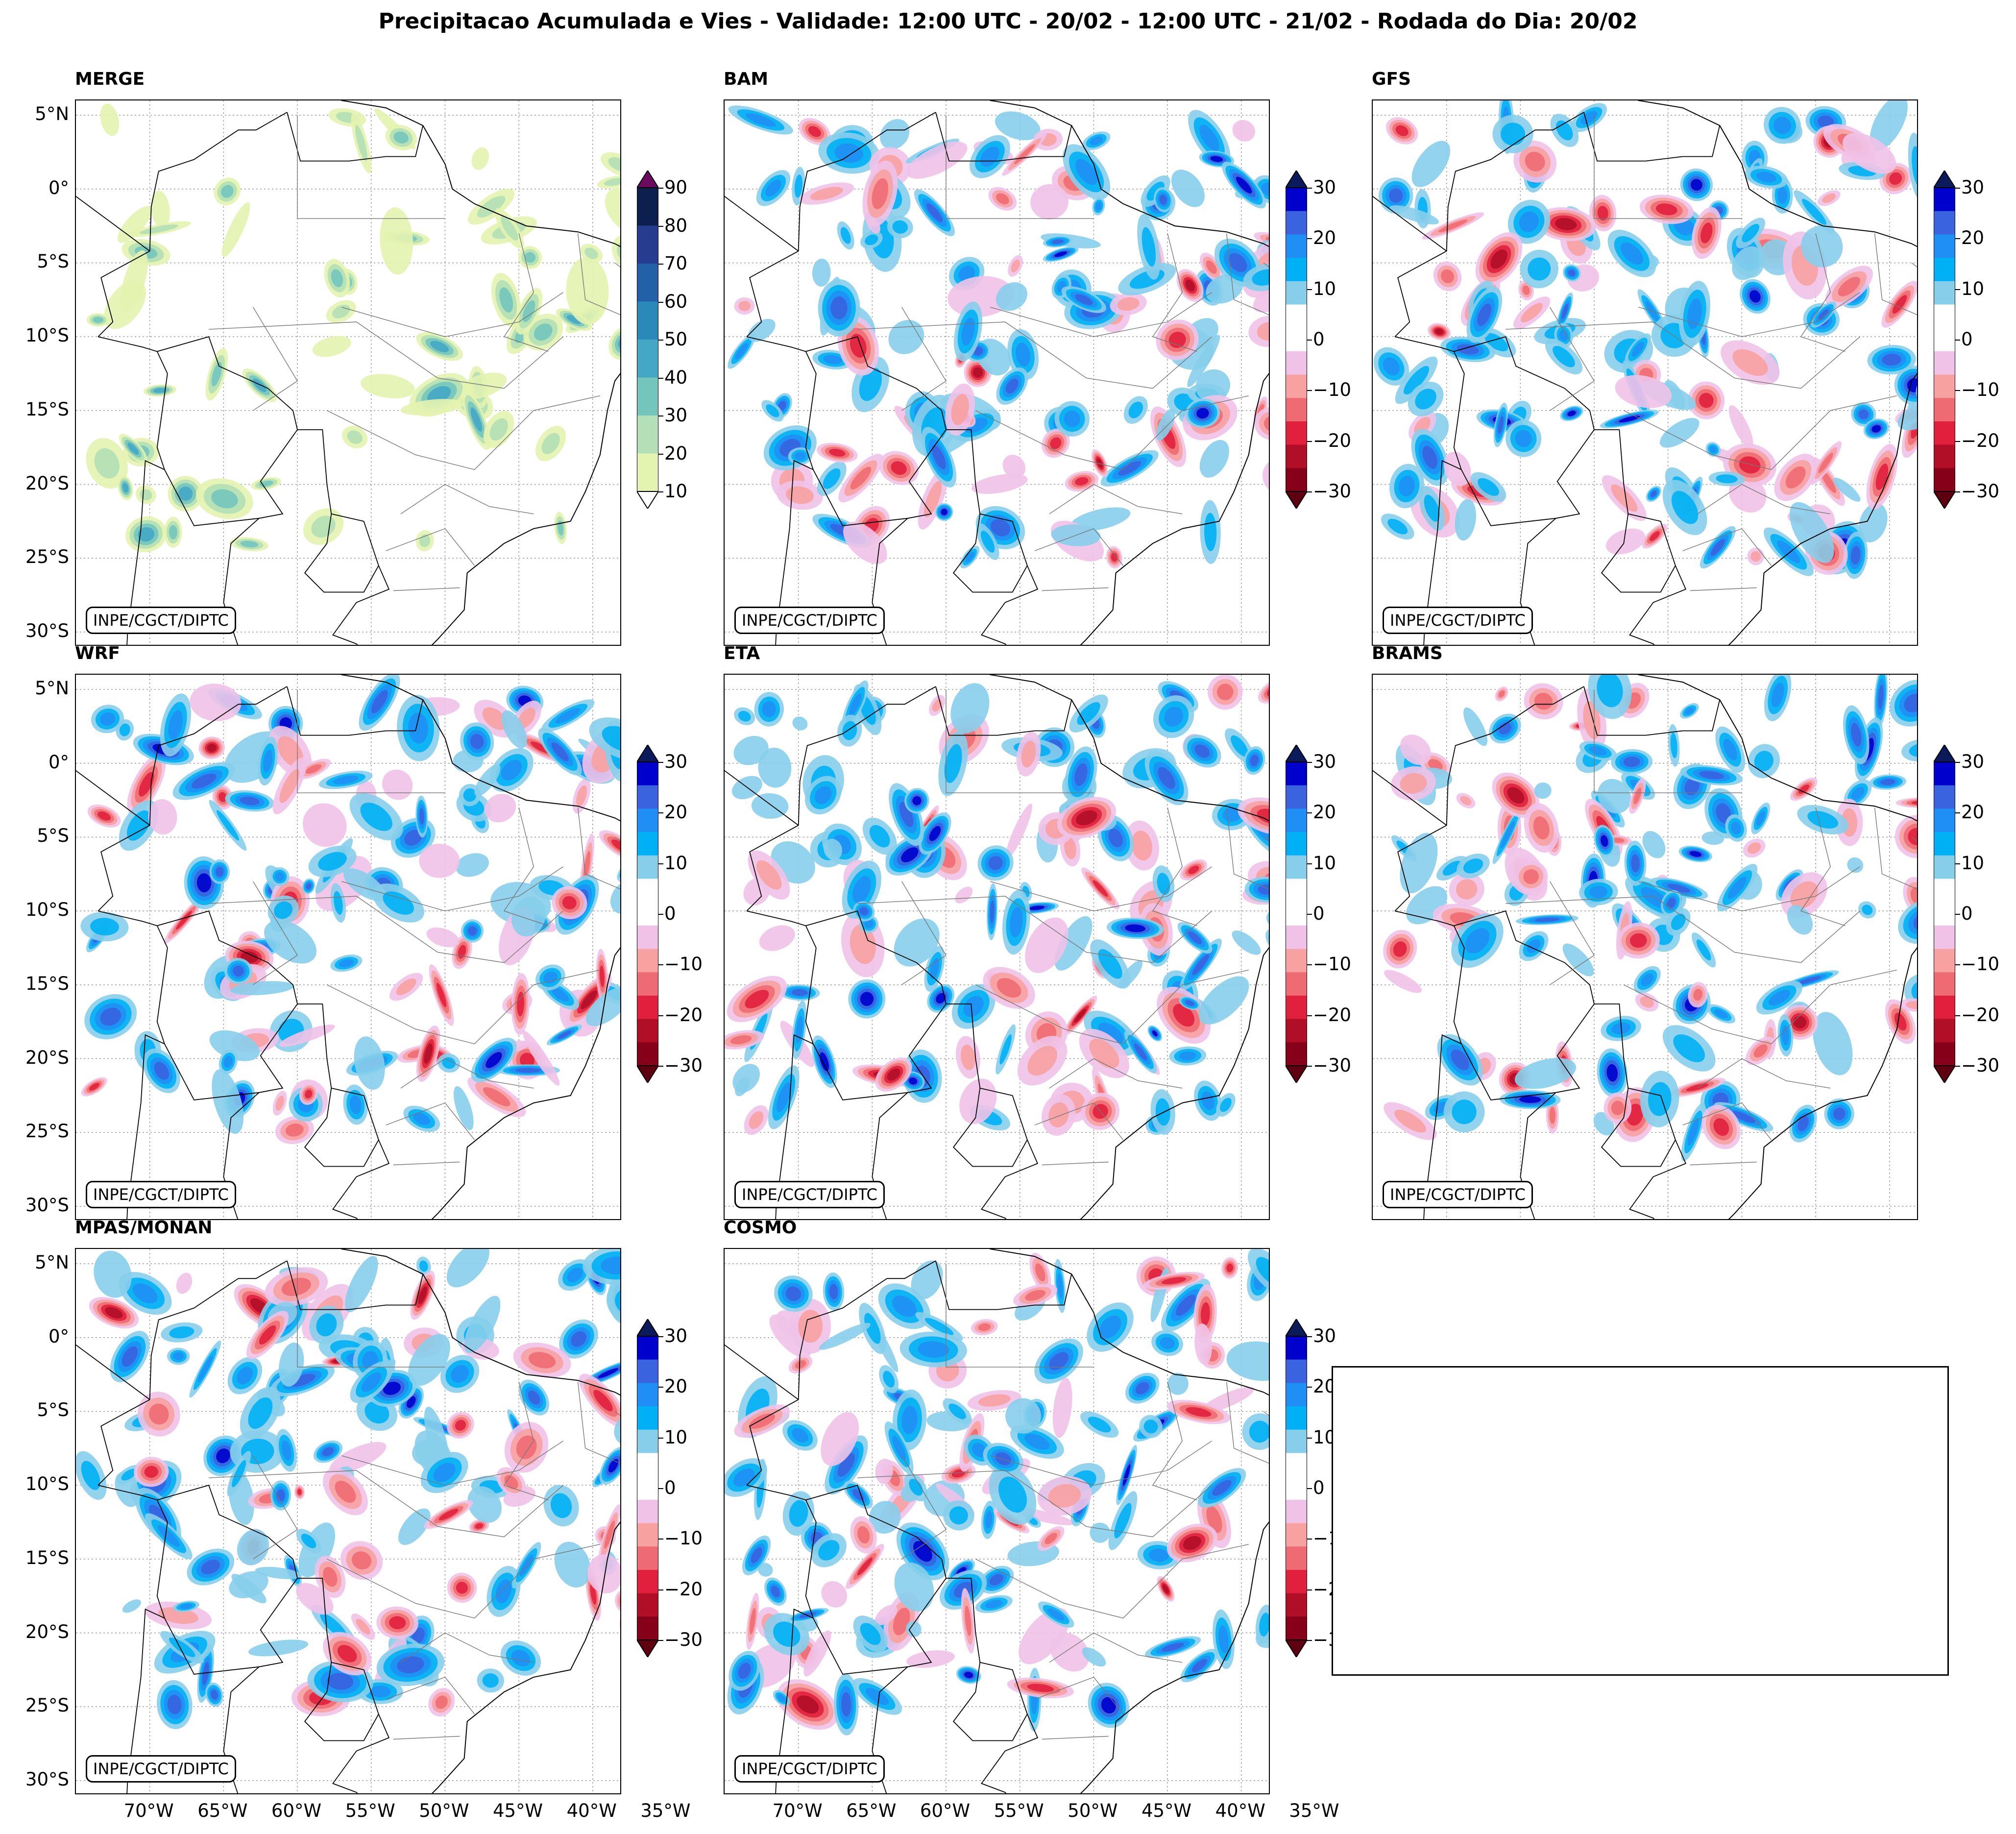 The width and height of the screenshot is (2016, 1834). Describe the element at coordinates (98, 653) in the screenshot. I see `panel-title: WRF` at that location.